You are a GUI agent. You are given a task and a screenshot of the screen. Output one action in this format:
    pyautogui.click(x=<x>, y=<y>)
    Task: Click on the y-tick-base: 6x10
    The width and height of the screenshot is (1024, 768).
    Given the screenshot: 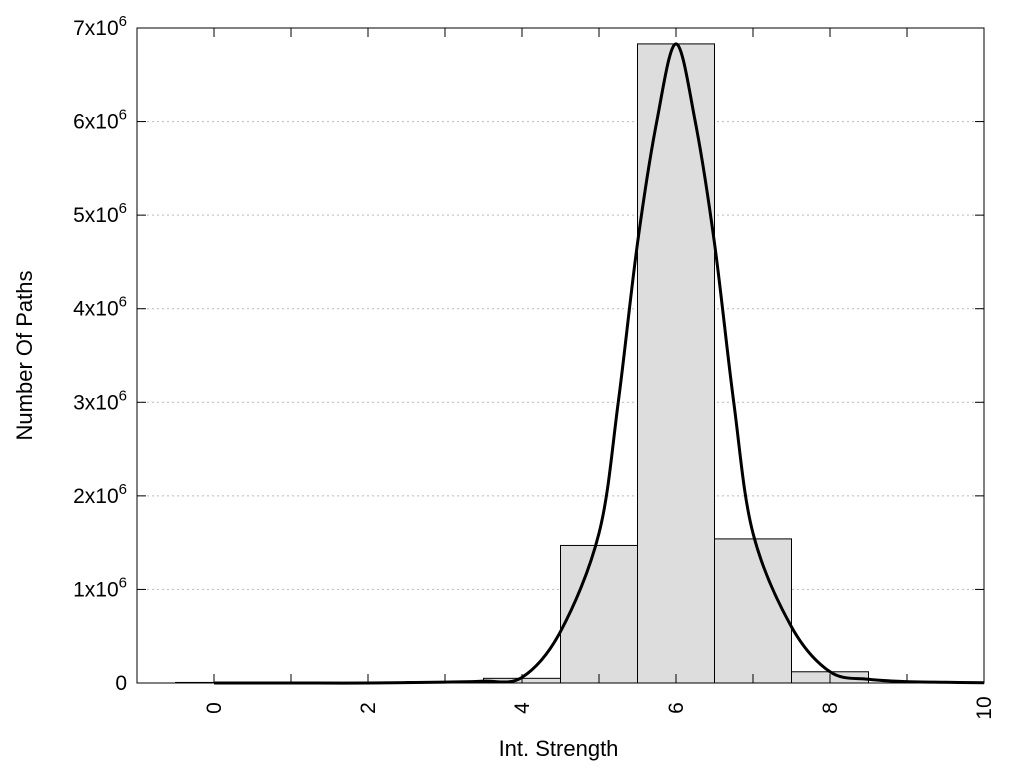 What is the action you would take?
    pyautogui.click(x=96, y=122)
    